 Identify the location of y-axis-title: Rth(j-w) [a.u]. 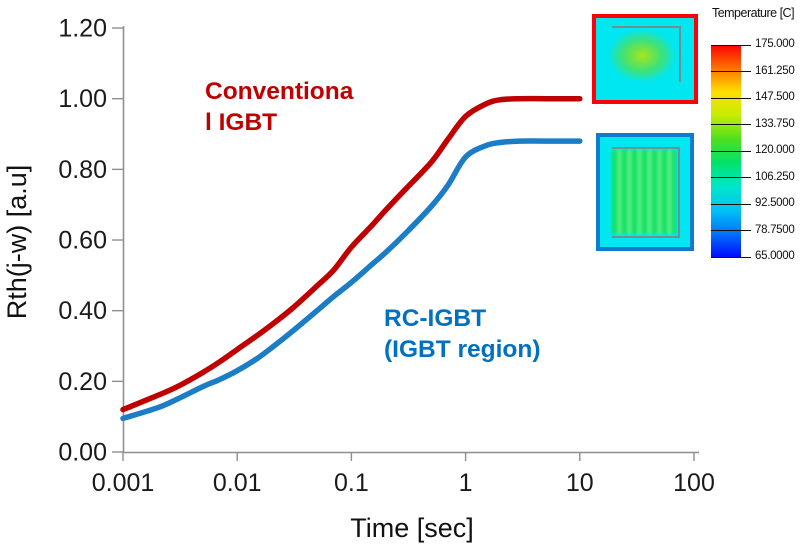
(17, 242).